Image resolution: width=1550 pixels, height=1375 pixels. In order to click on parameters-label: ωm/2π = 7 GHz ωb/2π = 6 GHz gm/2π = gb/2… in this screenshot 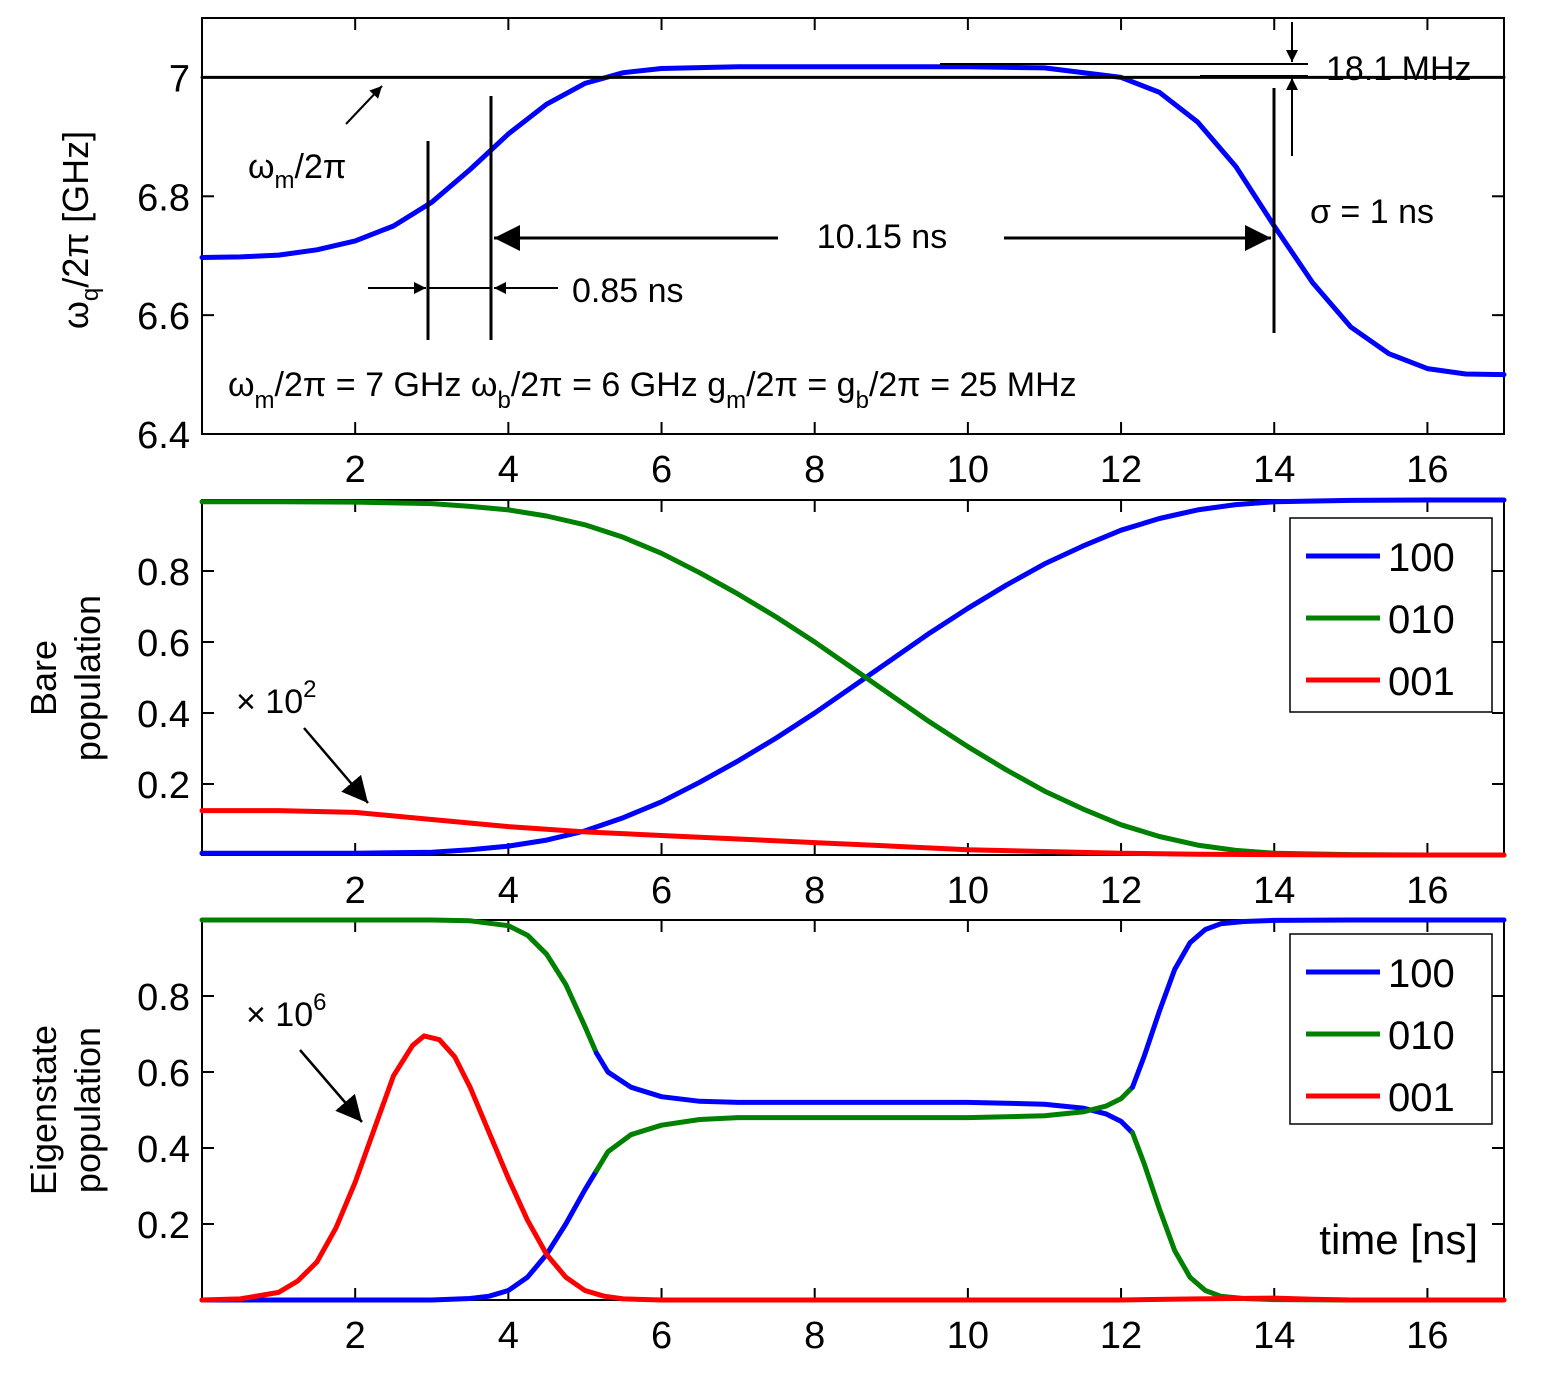, I will do `click(652, 390)`.